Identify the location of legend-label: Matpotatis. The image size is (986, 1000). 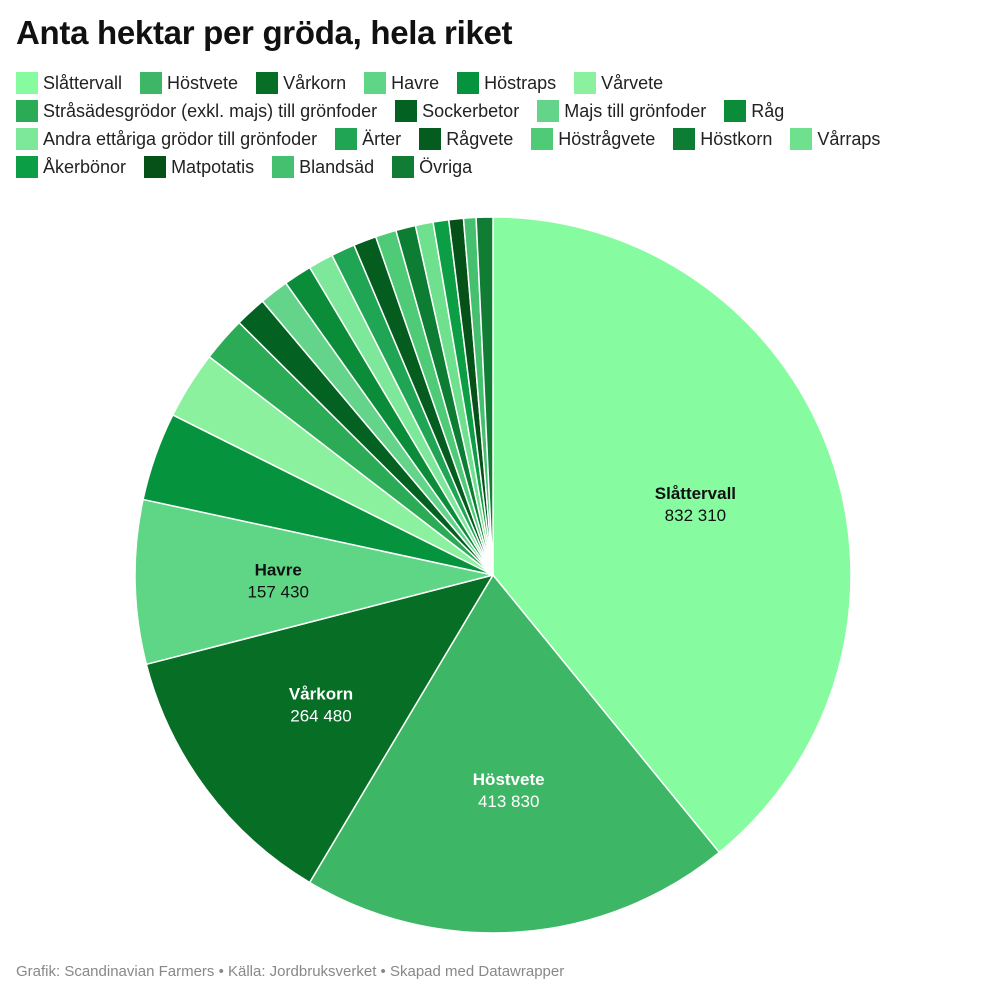
(213, 167).